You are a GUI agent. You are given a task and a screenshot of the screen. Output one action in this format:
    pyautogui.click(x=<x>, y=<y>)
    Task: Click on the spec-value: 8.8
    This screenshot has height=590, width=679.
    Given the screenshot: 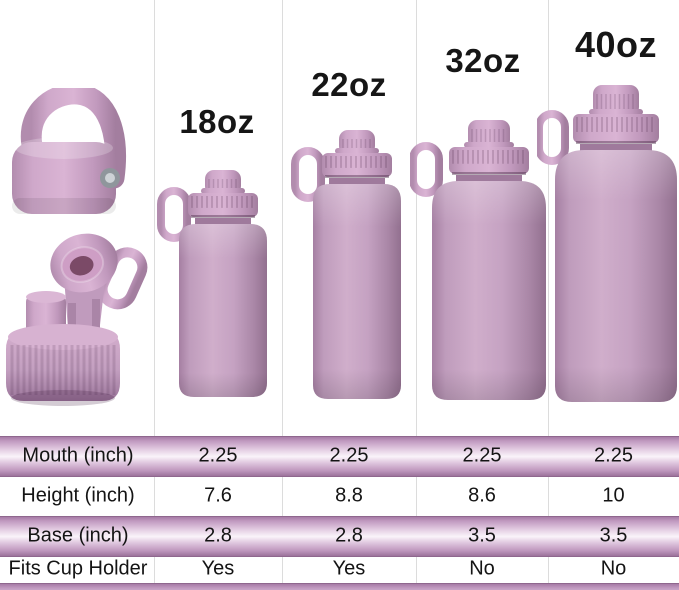 What is the action you would take?
    pyautogui.click(x=349, y=495)
    